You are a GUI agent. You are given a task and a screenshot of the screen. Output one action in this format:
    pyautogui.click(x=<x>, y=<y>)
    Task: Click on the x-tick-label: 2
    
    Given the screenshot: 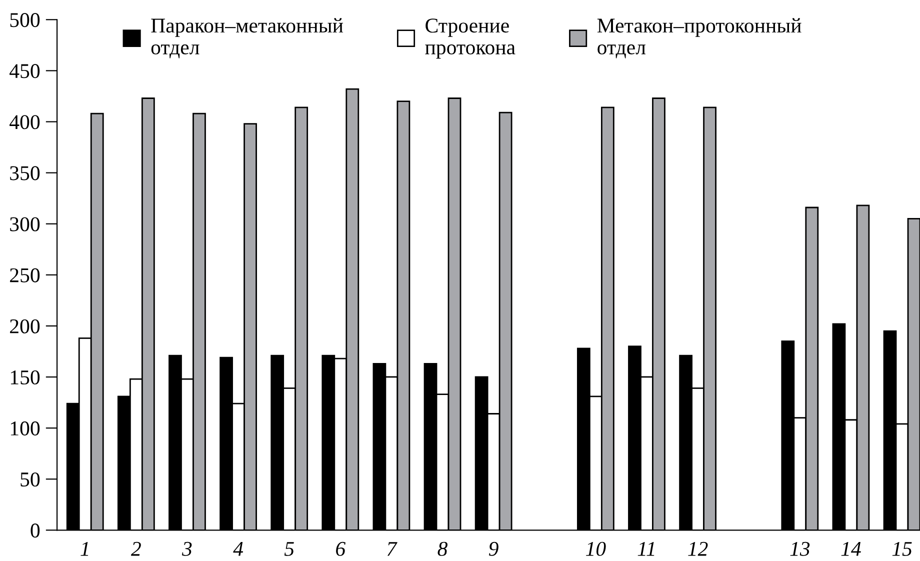 What is the action you would take?
    pyautogui.click(x=135, y=549)
    